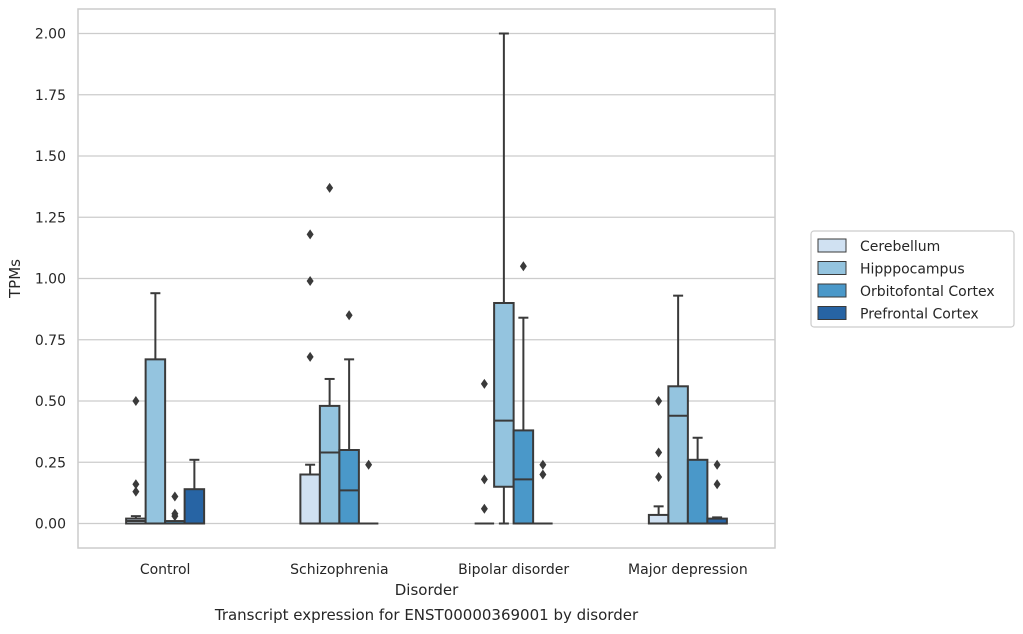 This screenshot has width=1023, height=634. I want to click on y-tick-label: 0.00, so click(50, 525).